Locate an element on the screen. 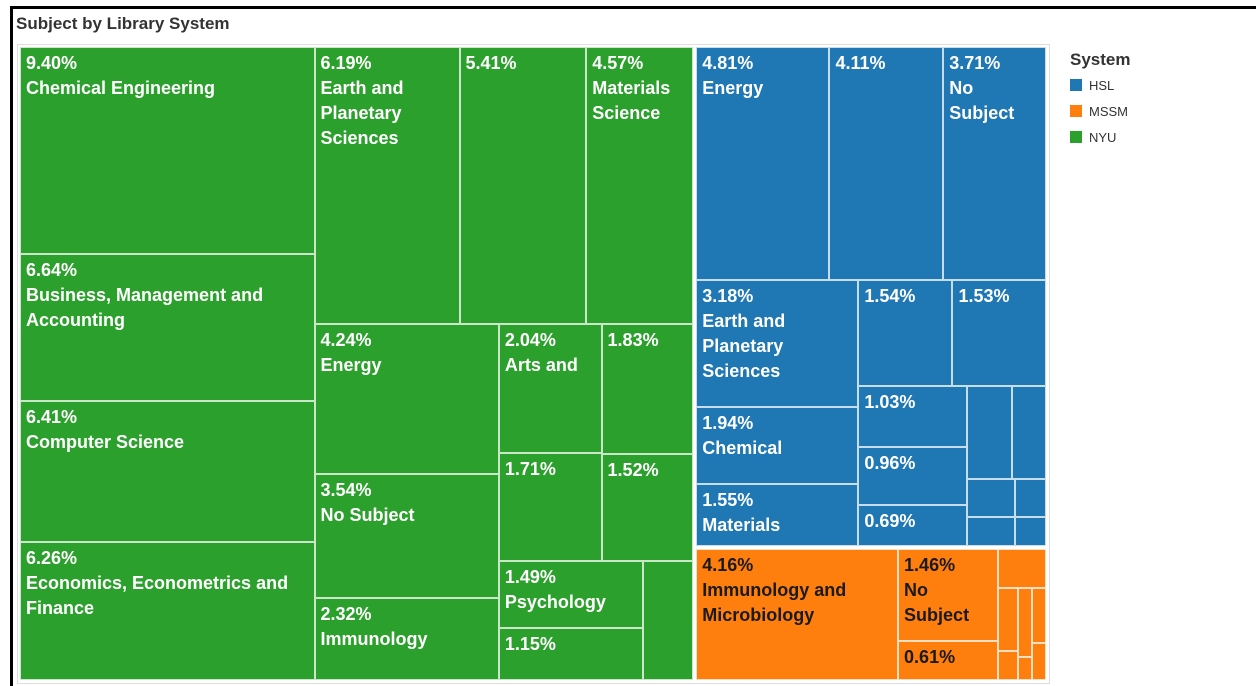 Image resolution: width=1256 pixels, height=686 pixels. value-label: 1.49% is located at coordinates (530, 577).